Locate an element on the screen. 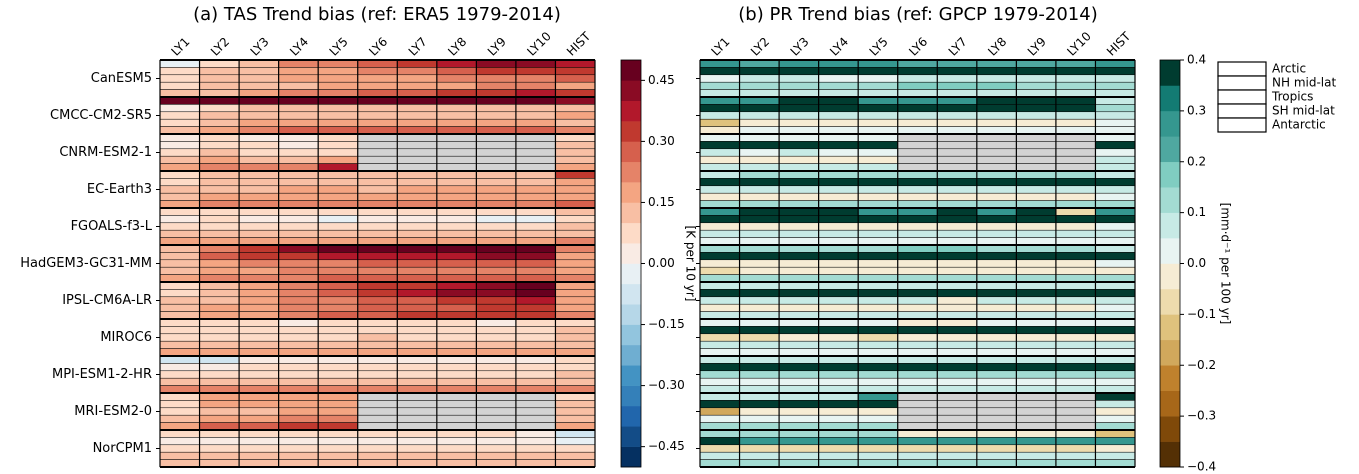 The height and width of the screenshot is (474, 1359). column-label: LY9 is located at coordinates (497, 47).